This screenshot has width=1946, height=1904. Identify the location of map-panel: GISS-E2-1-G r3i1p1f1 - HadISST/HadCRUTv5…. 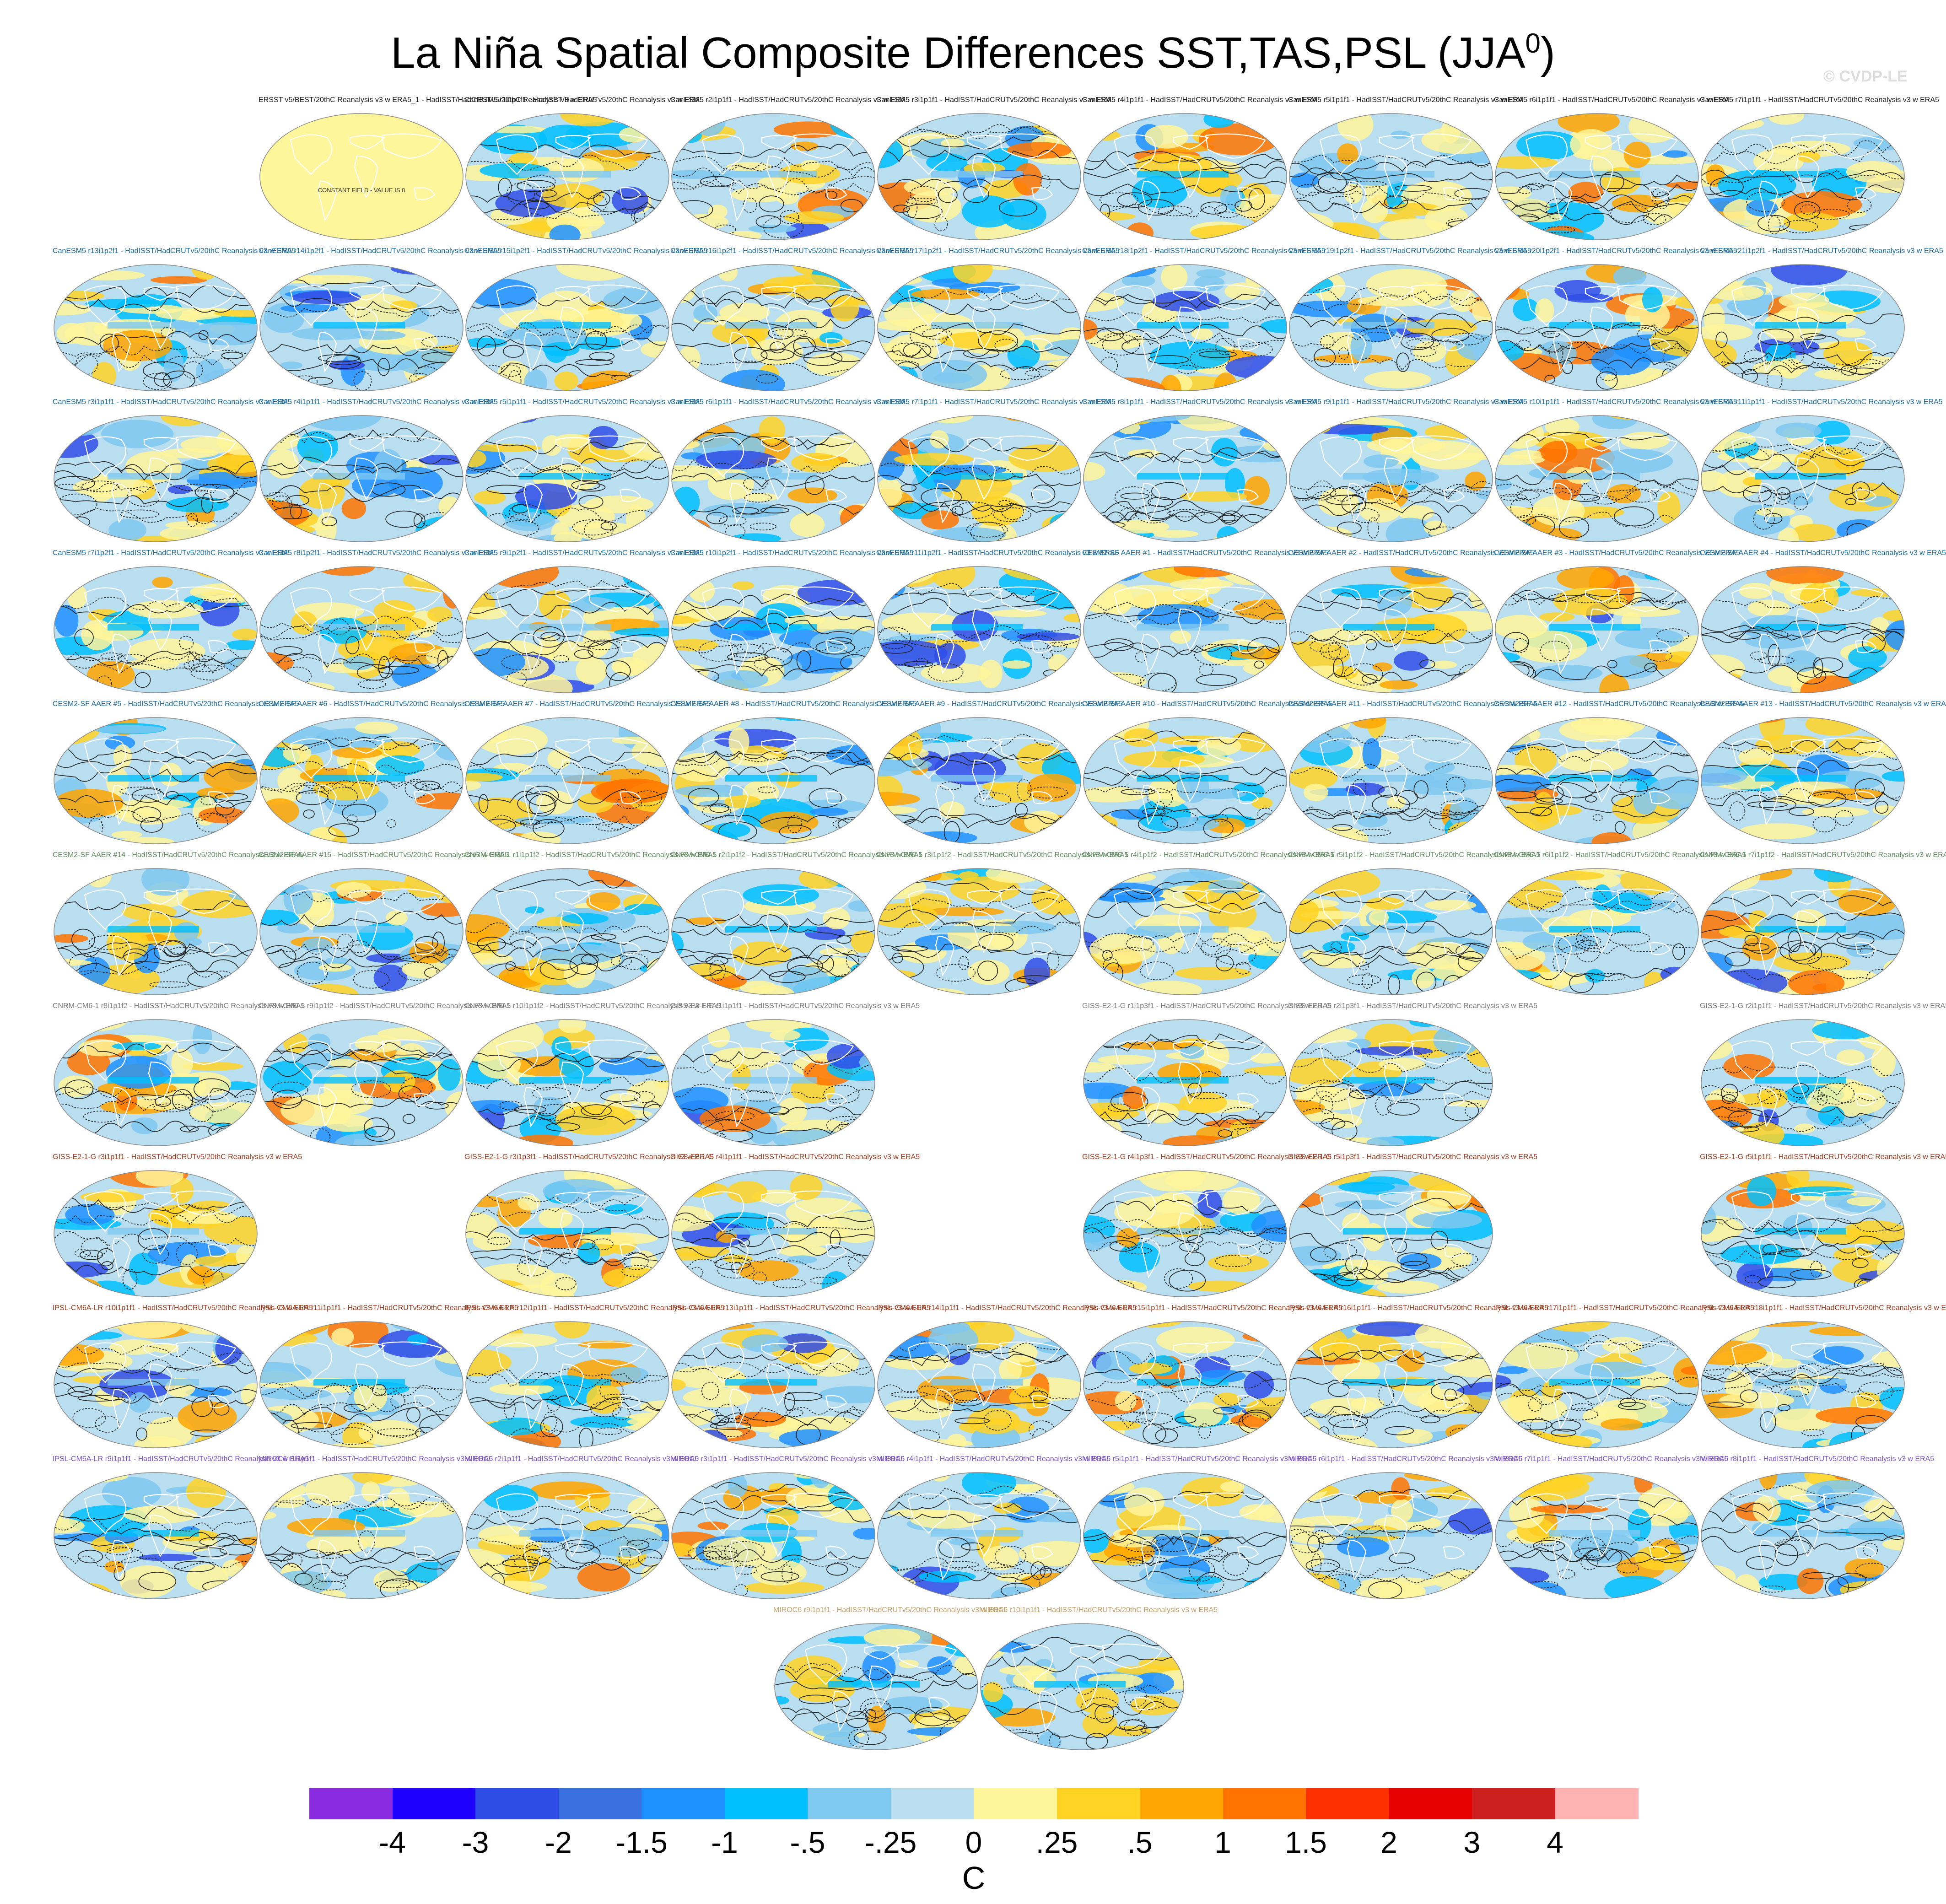
(177, 1240).